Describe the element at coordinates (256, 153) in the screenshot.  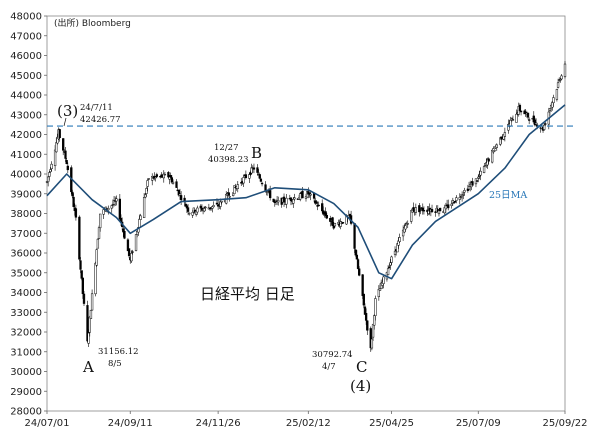
I see `b-point-label: B` at that location.